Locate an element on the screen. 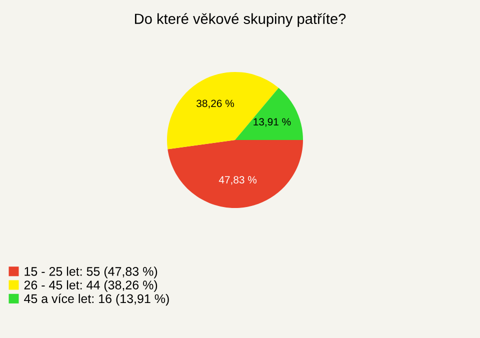 The height and width of the screenshot is (338, 480). legend-label: 45 a více let: 16 (13,91 %) is located at coordinates (96, 300).